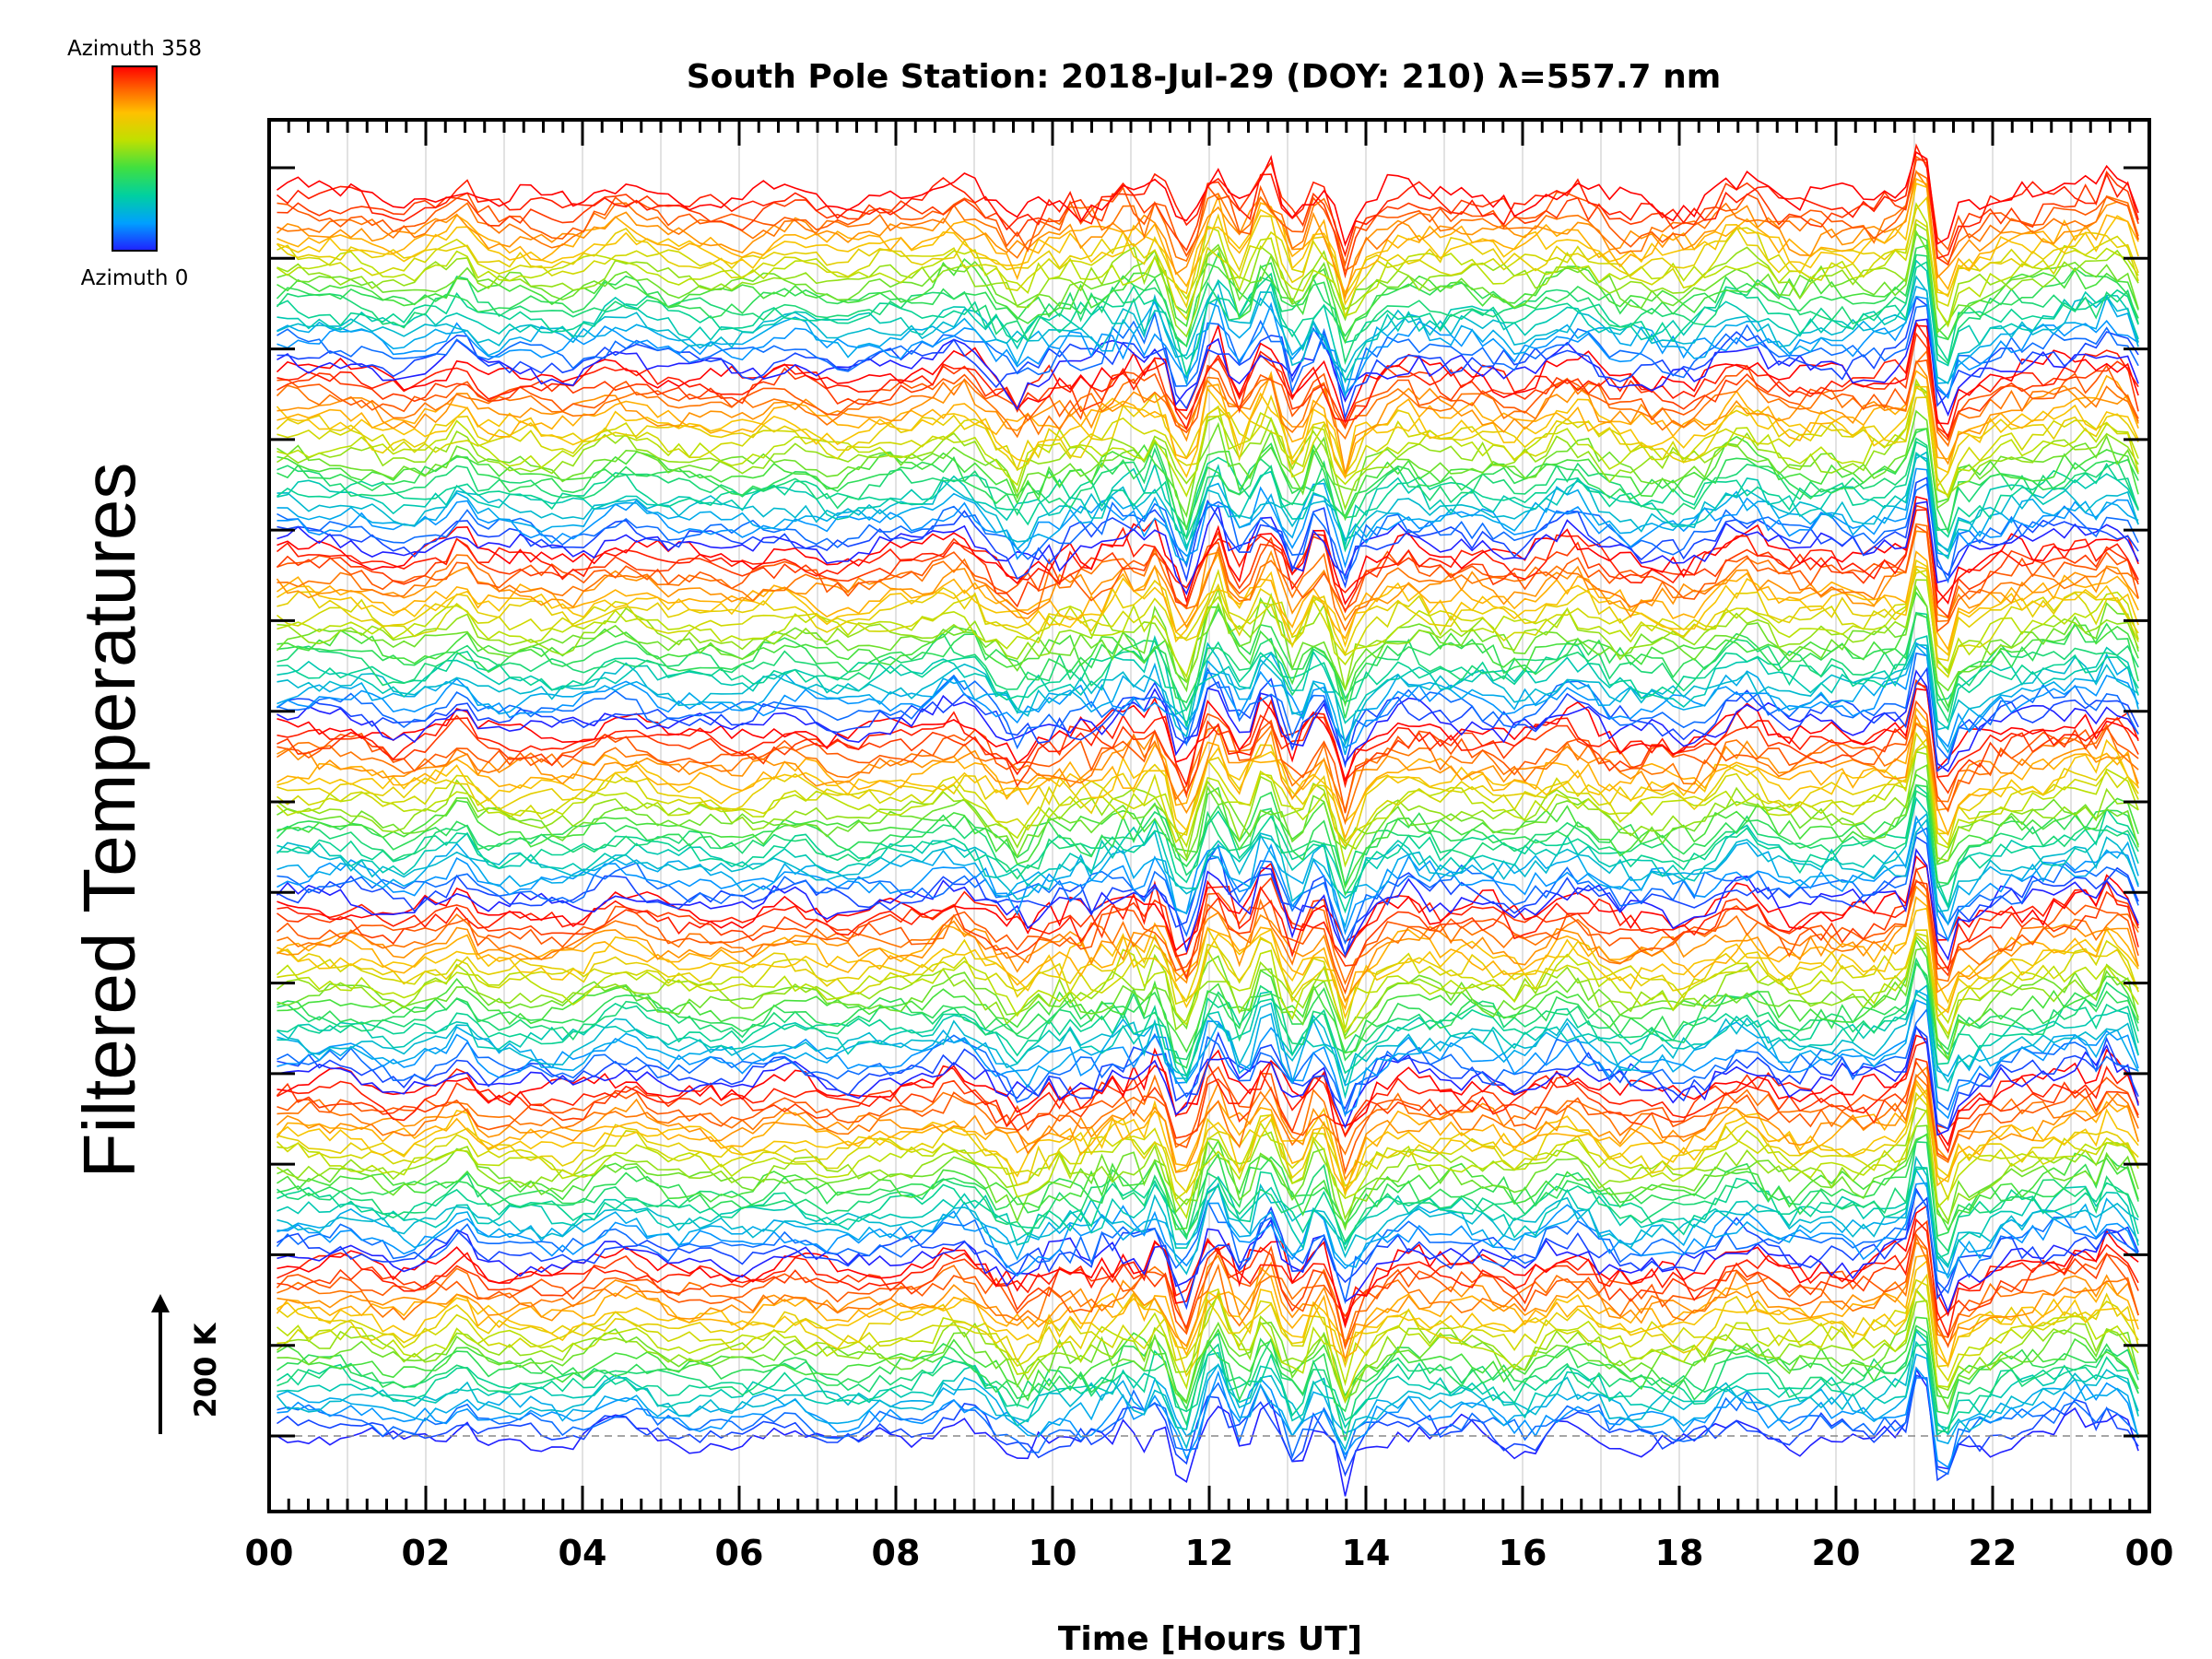  I want to click on colorbar-gradient, so click(135, 158).